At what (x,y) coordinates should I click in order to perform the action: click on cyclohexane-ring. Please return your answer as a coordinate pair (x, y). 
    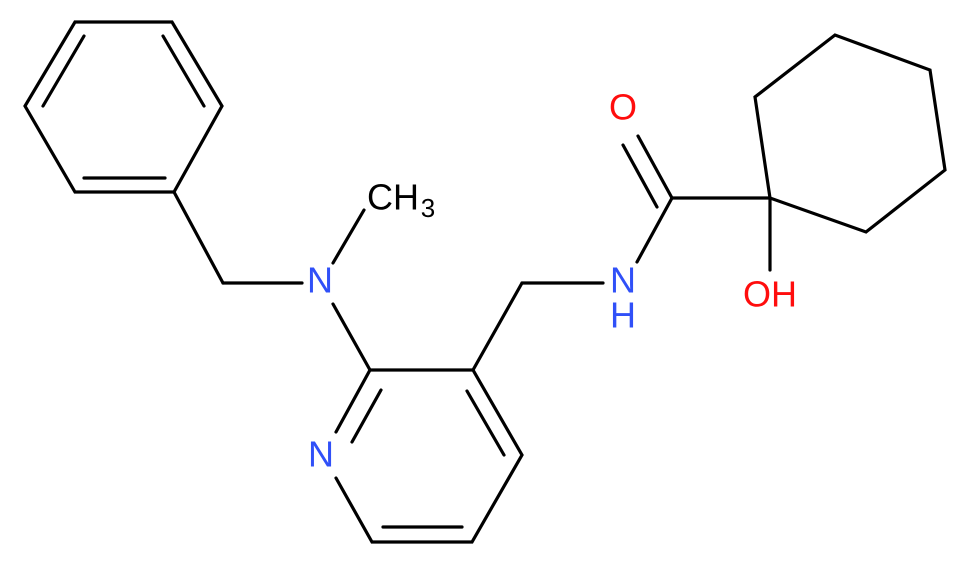
    Looking at the image, I should click on (850, 133).